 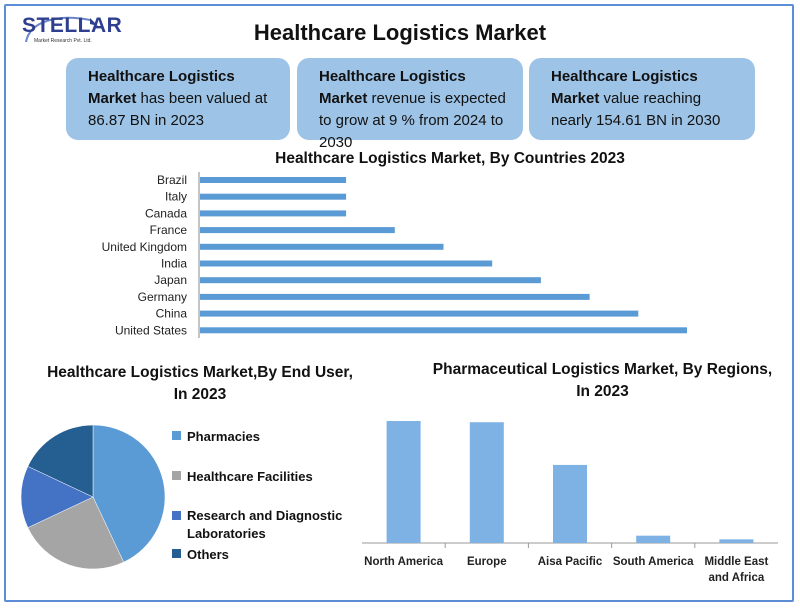 I want to click on card-text: has been valued at 86.87 BN in 2023, so click(x=178, y=109).